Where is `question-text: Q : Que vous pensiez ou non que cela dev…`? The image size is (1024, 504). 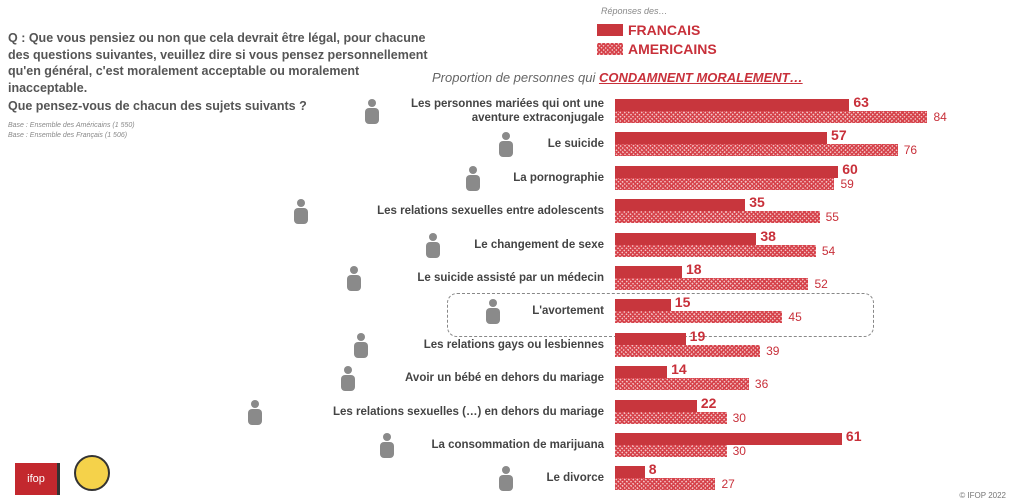
question-text: Q : Que vous pensiez ou non que cela dev… is located at coordinates (218, 63).